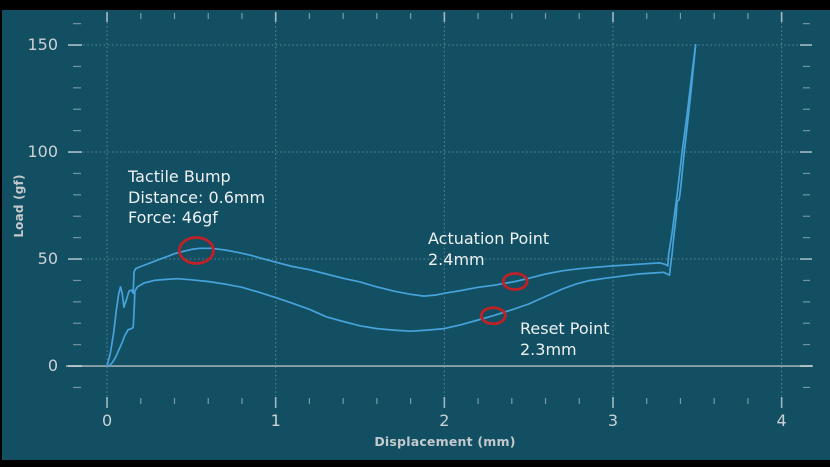 The width and height of the screenshot is (830, 467). I want to click on tactile-bump-annotation-line: Tactile Bump, so click(179, 176).